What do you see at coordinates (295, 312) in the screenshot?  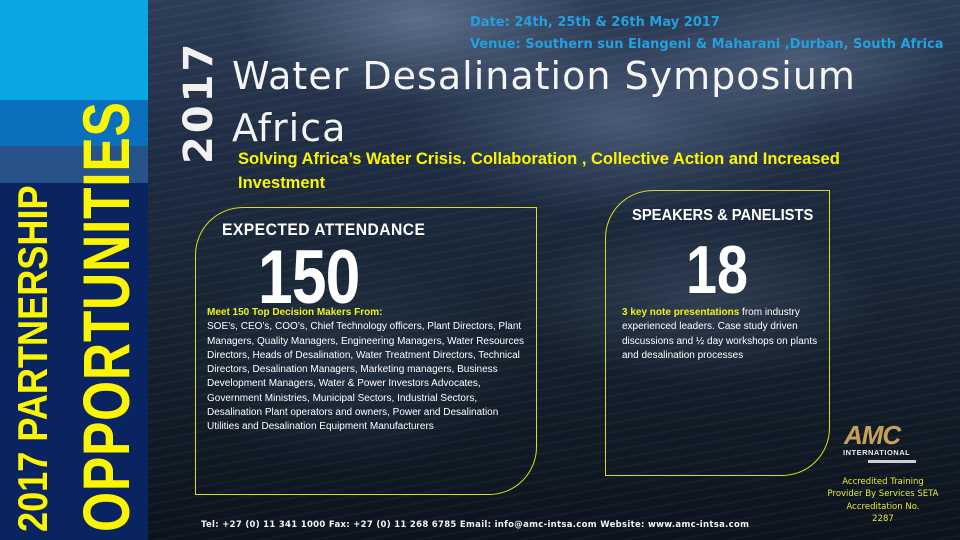 I see `attendance-lead: Meet 150 Top Decision Makers From:` at bounding box center [295, 312].